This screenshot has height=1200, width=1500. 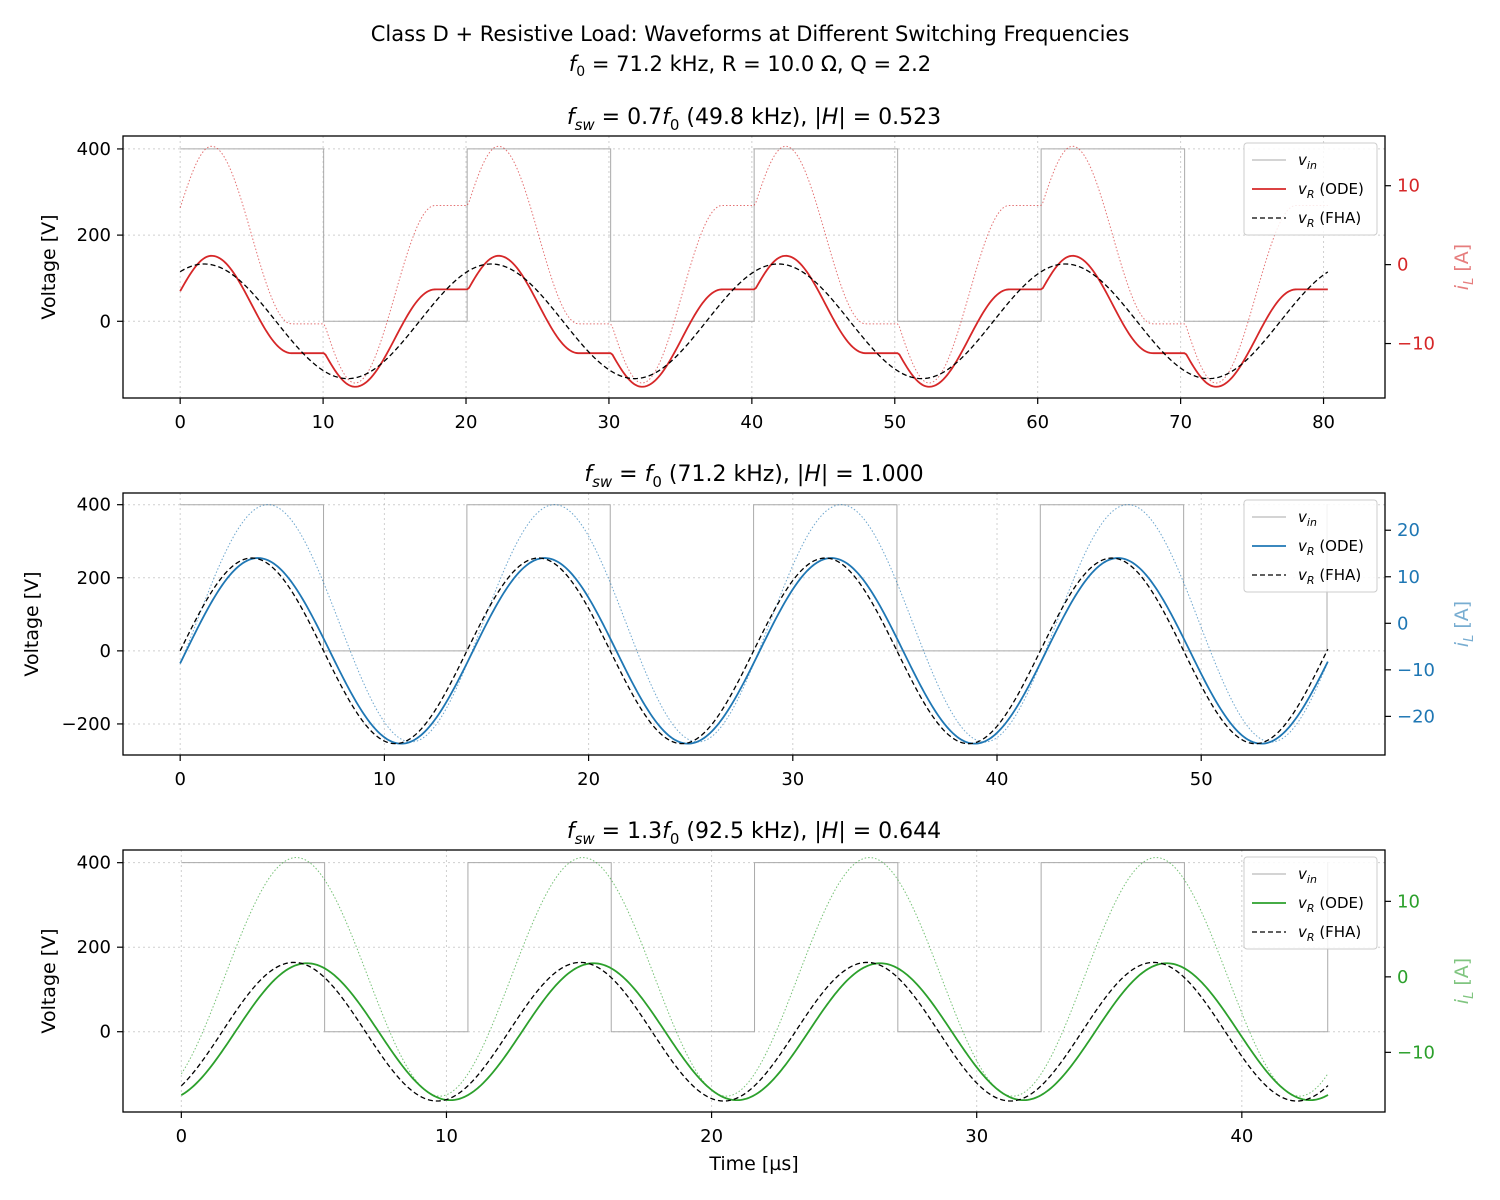 What do you see at coordinates (1323, 422) in the screenshot?
I see `x-tick-label: 80` at bounding box center [1323, 422].